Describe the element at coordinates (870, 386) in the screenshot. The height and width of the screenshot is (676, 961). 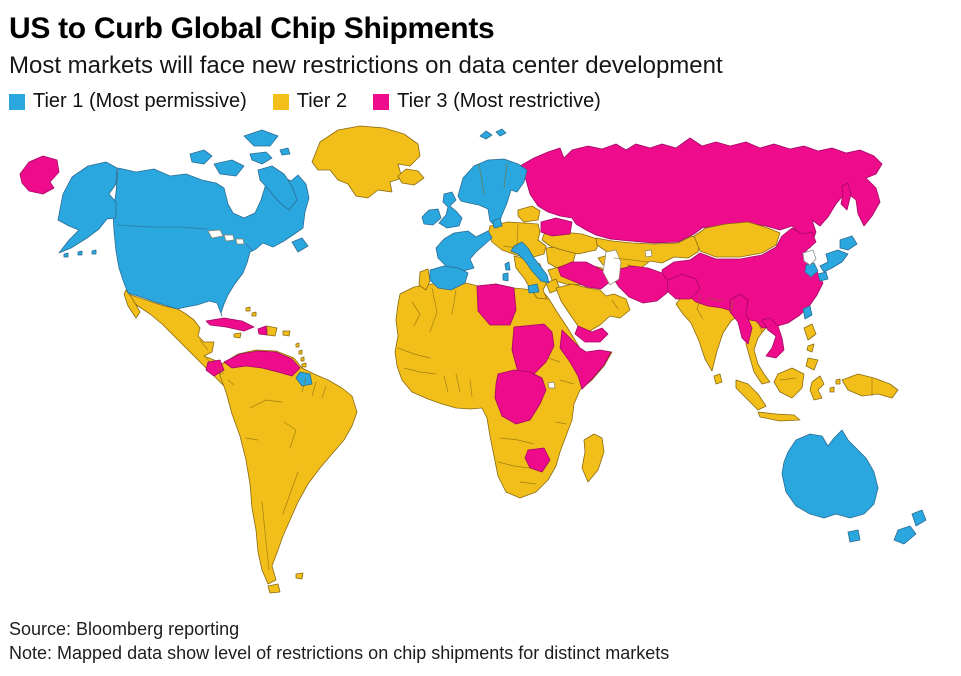
I see `island-new-guinea` at that location.